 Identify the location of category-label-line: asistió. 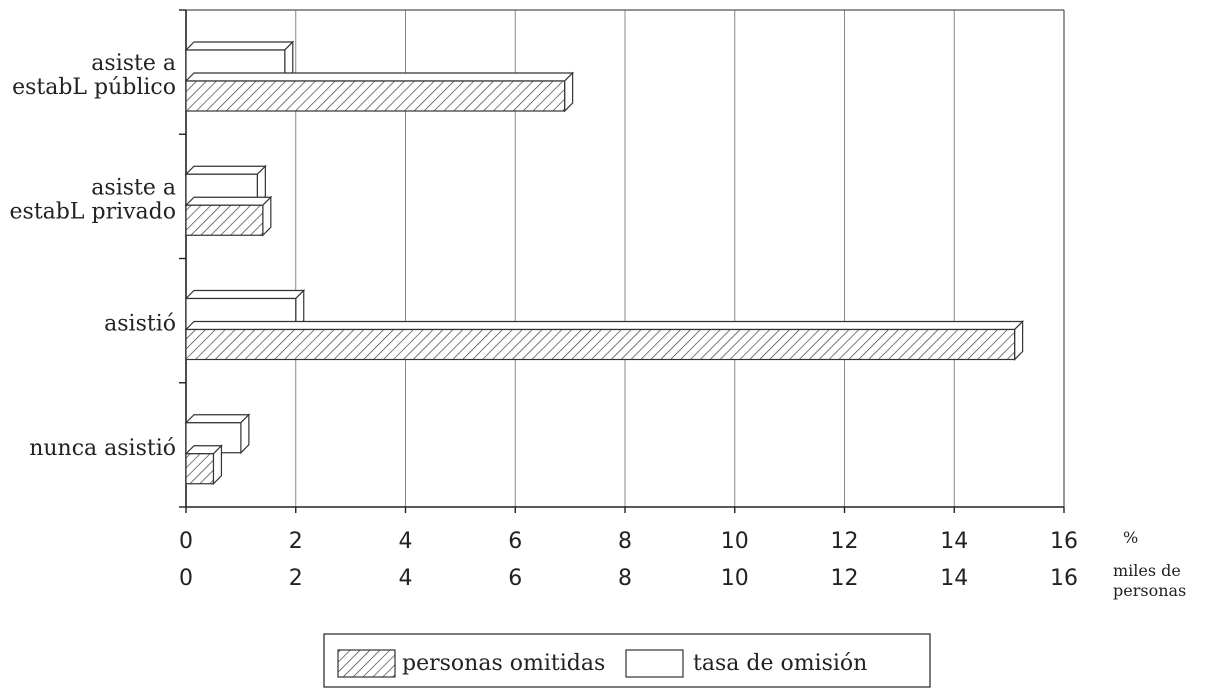
(140, 324).